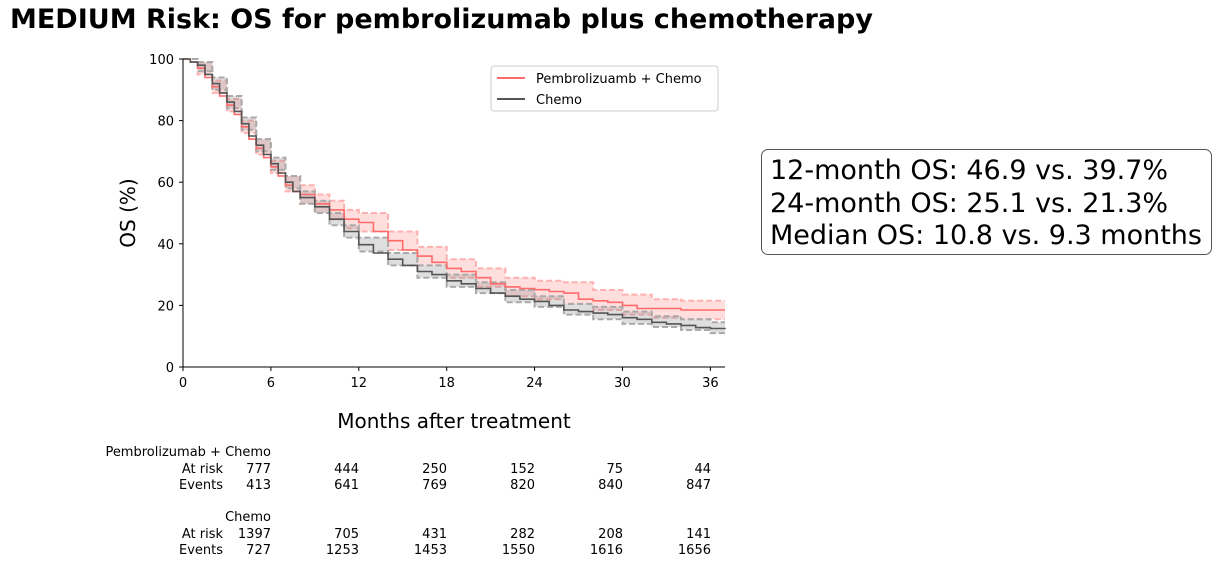  I want to click on y-tick-label: 20, so click(165, 306).